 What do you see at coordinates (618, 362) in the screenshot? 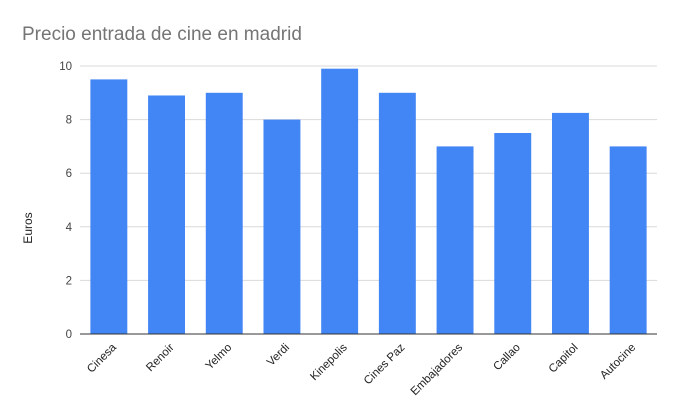
I see `x-category-label: Autocine` at bounding box center [618, 362].